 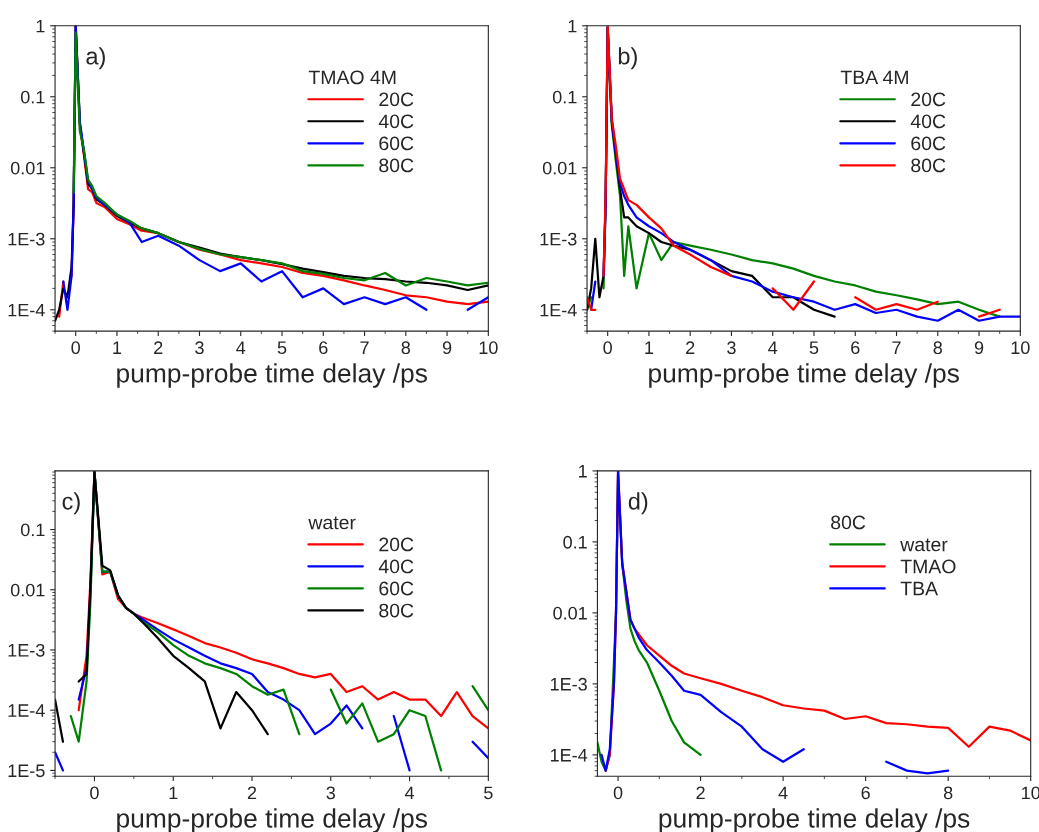 What do you see at coordinates (71, 503) in the screenshot?
I see `annotation: c)` at bounding box center [71, 503].